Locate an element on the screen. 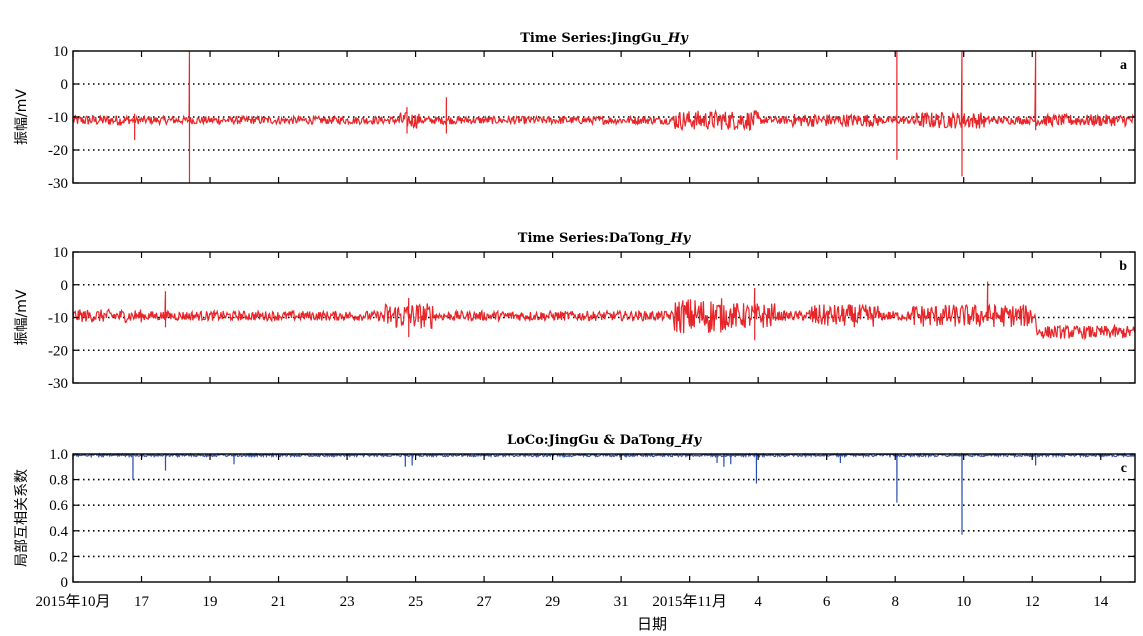 The height and width of the screenshot is (636, 1143). y-tick-label: 0.4 is located at coordinates (58, 532).